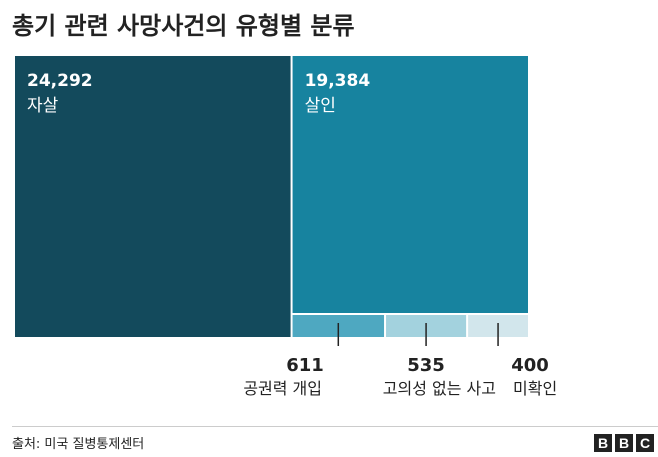 This screenshot has height=457, width=658. What do you see at coordinates (320, 106) in the screenshot?
I see `cell-label-homicide: 살인` at bounding box center [320, 106].